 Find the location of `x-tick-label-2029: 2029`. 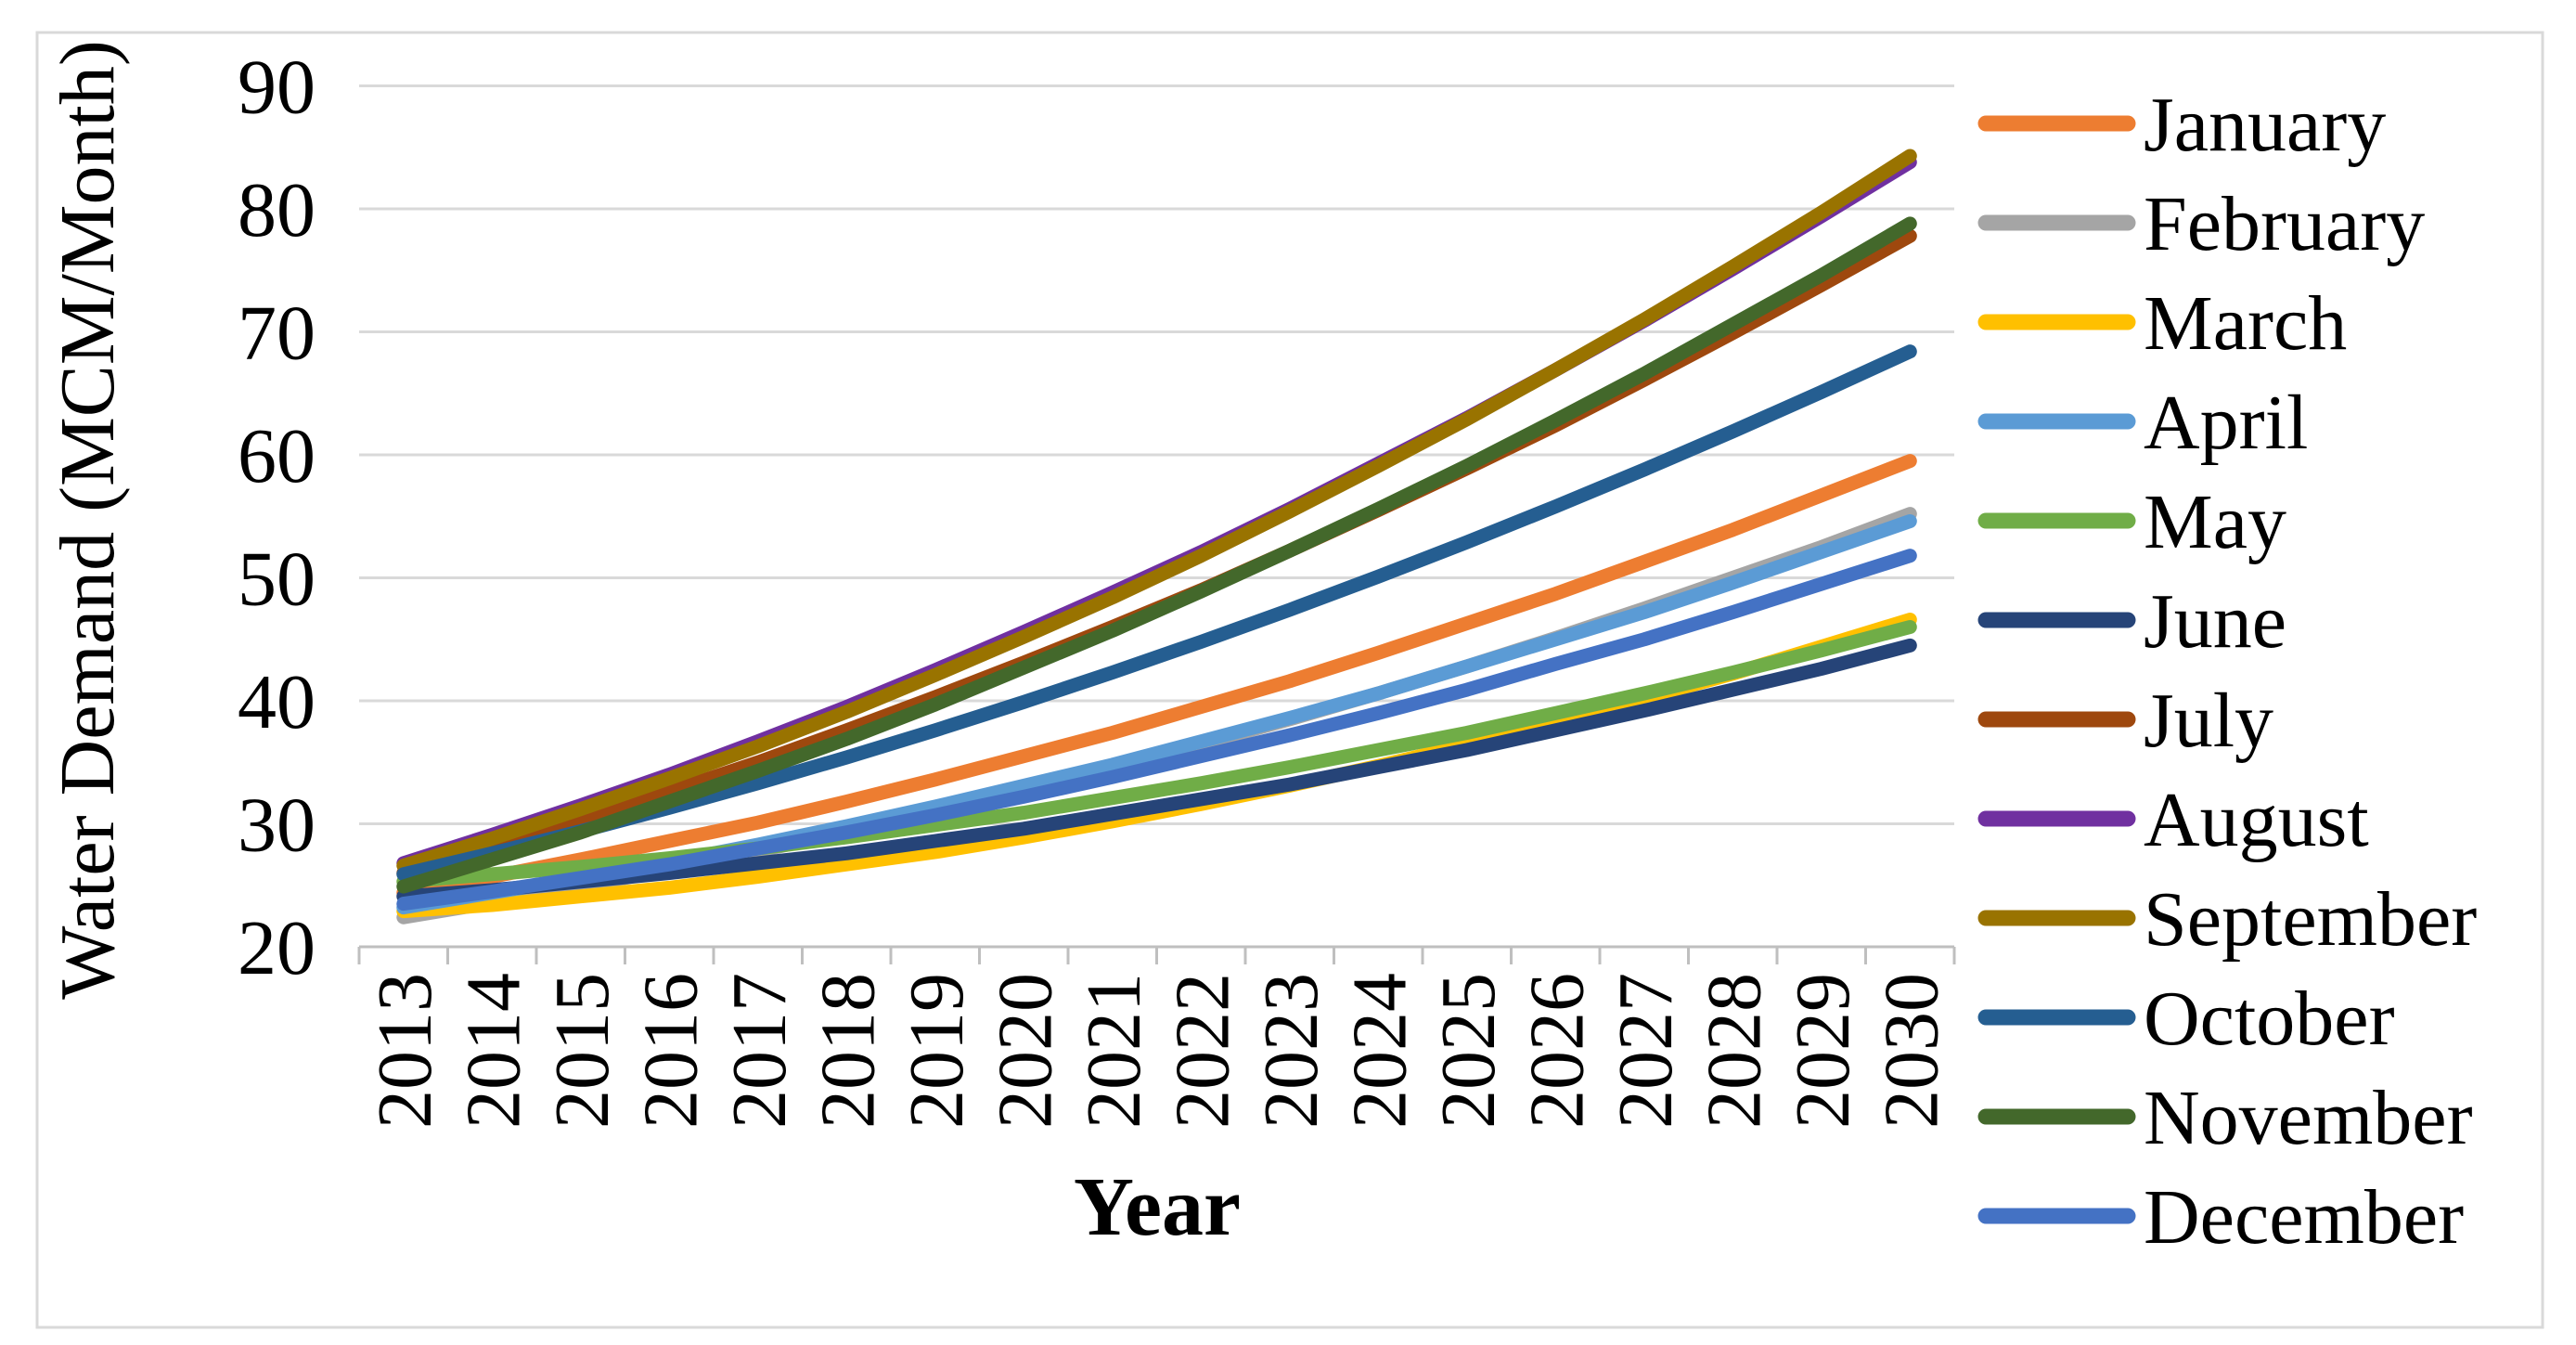

x-tick-label-2029: 2029 is located at coordinates (1823, 1051).